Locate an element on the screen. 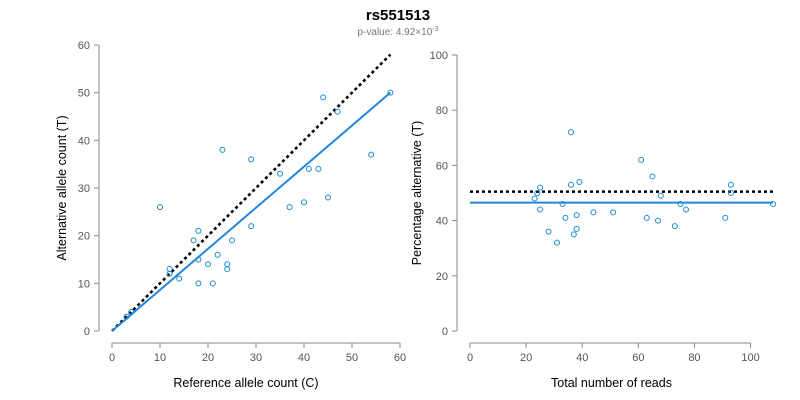 Image resolution: width=800 pixels, height=400 pixels. y-tick-label: 50 is located at coordinates (84, 94).